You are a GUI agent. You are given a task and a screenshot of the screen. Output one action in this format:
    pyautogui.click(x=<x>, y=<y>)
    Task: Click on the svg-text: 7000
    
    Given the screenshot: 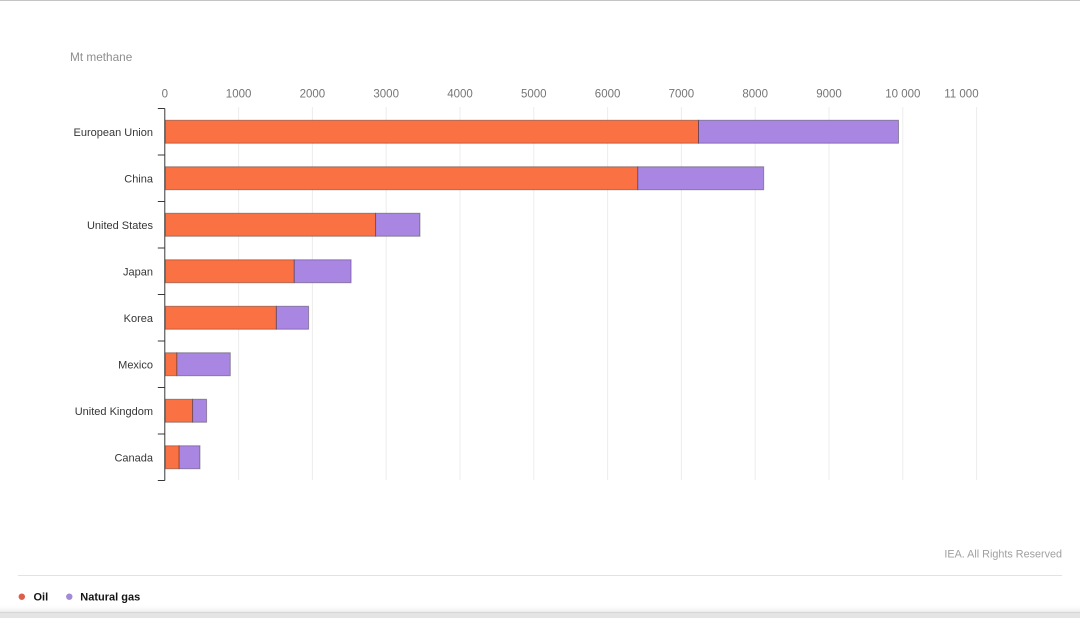 What is the action you would take?
    pyautogui.click(x=682, y=95)
    